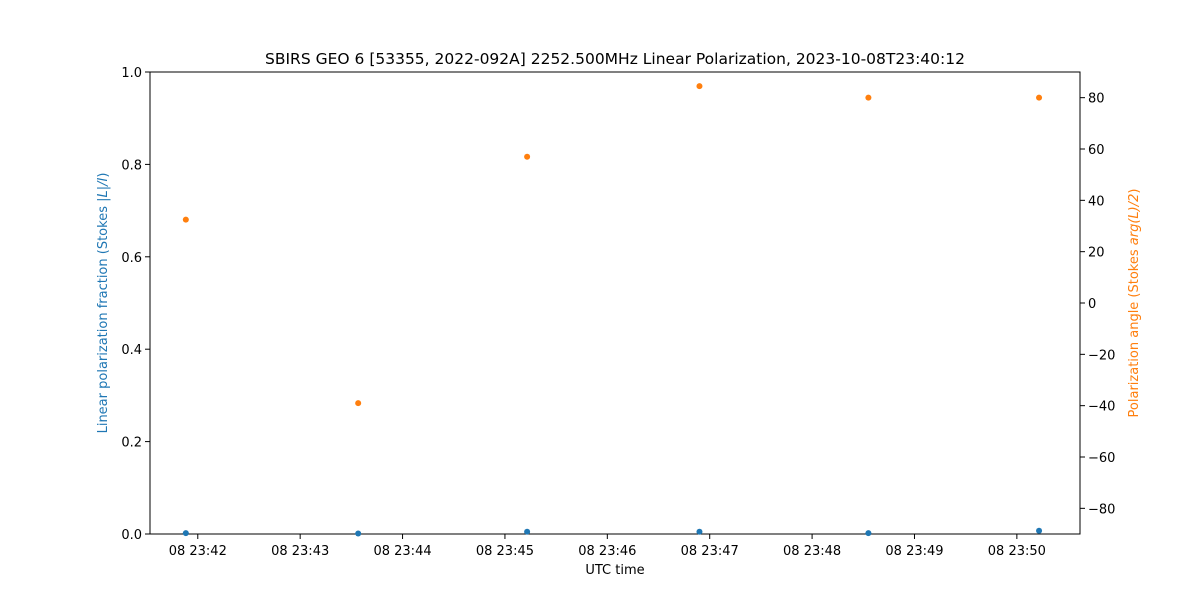  What do you see at coordinates (402, 551) in the screenshot?
I see `x-tick-label: 08 23:44` at bounding box center [402, 551].